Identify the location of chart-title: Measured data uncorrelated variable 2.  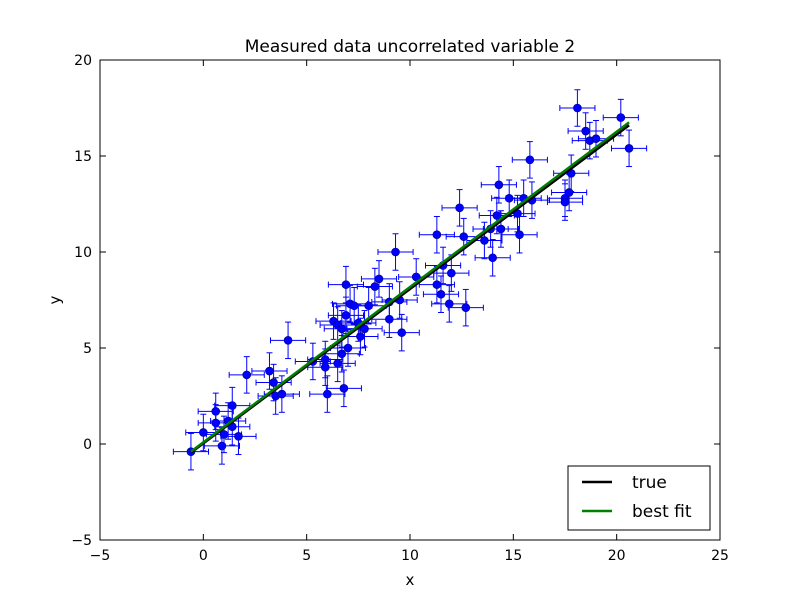
(410, 47).